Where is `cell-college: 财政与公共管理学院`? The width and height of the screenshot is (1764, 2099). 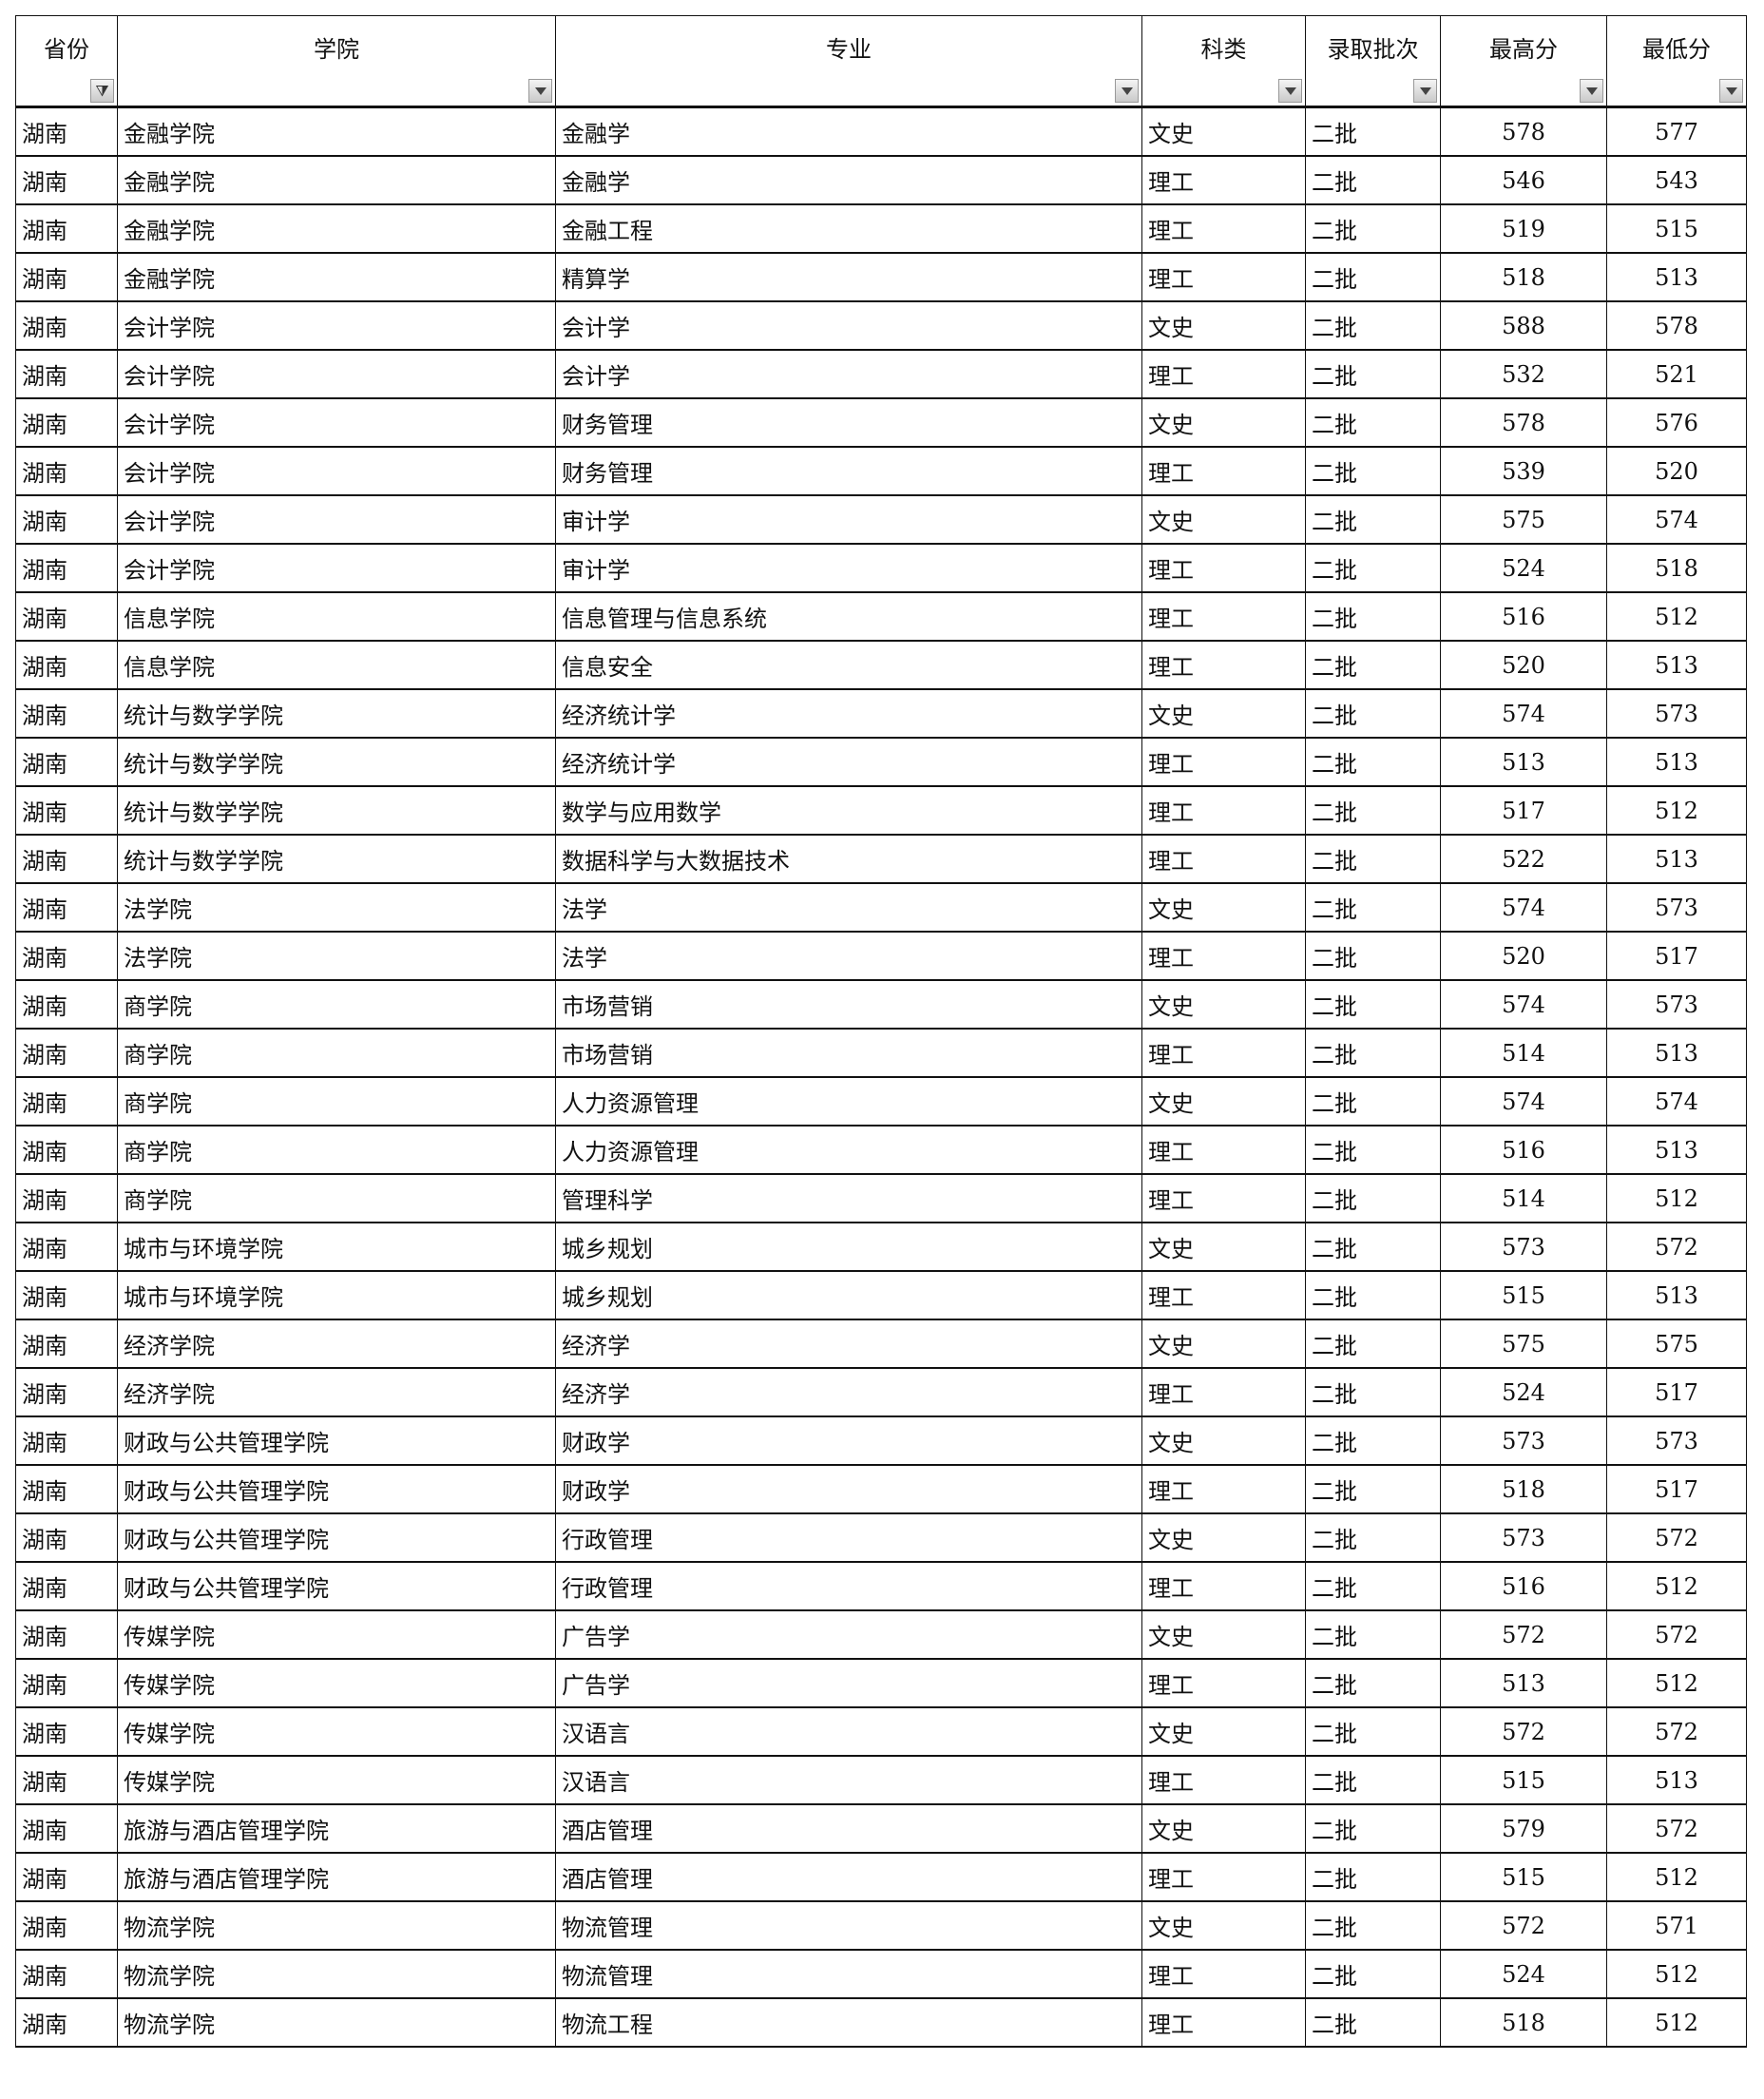 cell-college: 财政与公共管理学院 is located at coordinates (336, 1489).